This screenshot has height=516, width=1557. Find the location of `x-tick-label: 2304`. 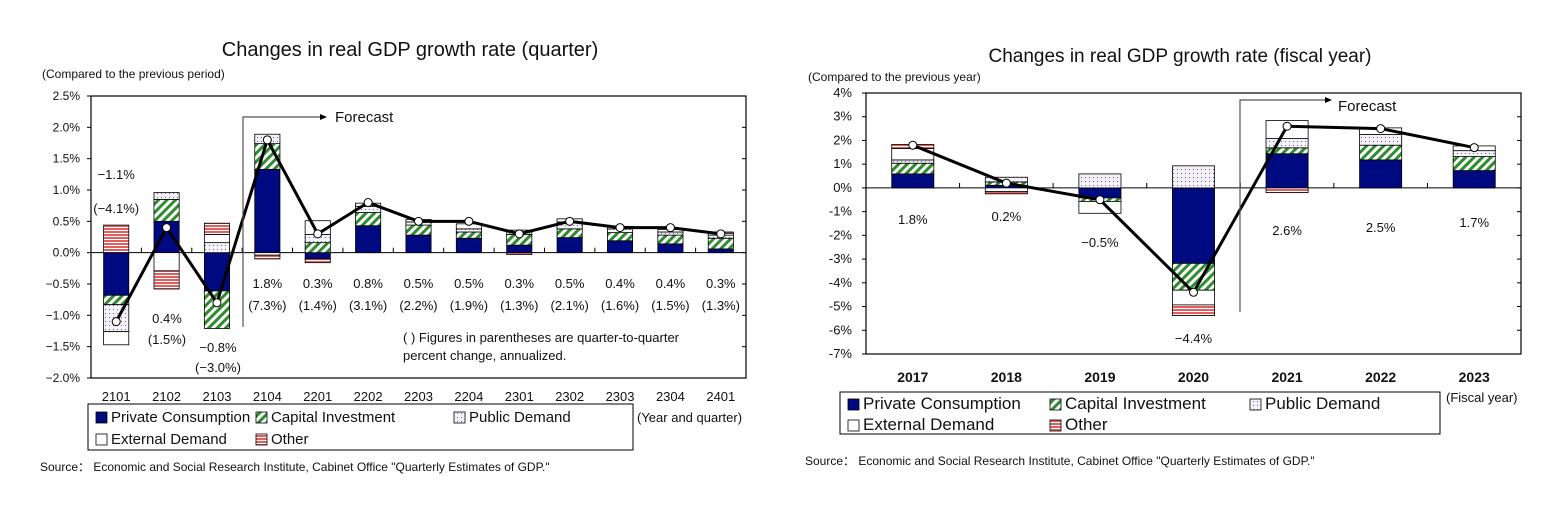

x-tick-label: 2304 is located at coordinates (670, 396).